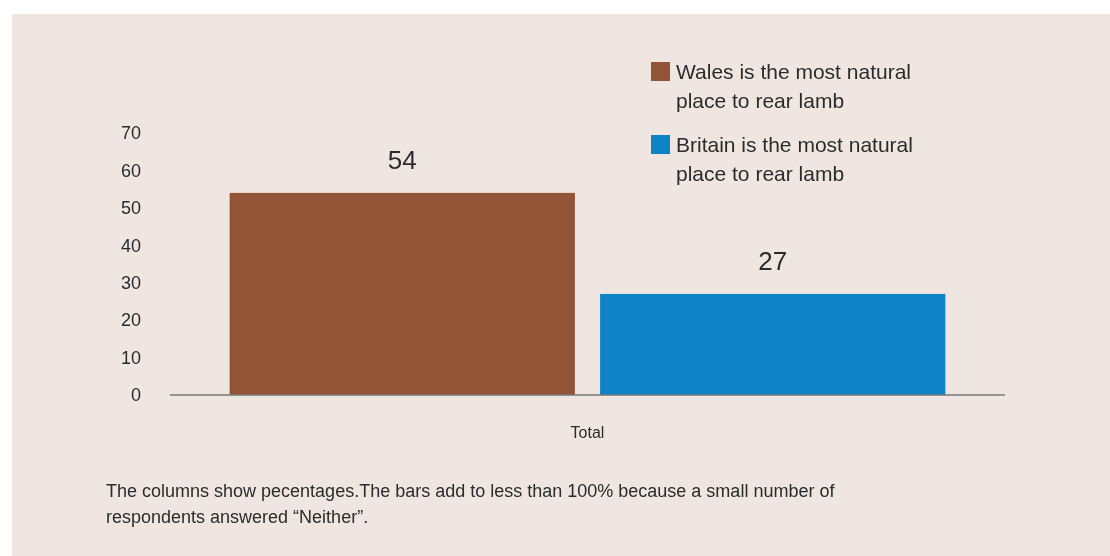  I want to click on x-tick-label: Total, so click(587, 432).